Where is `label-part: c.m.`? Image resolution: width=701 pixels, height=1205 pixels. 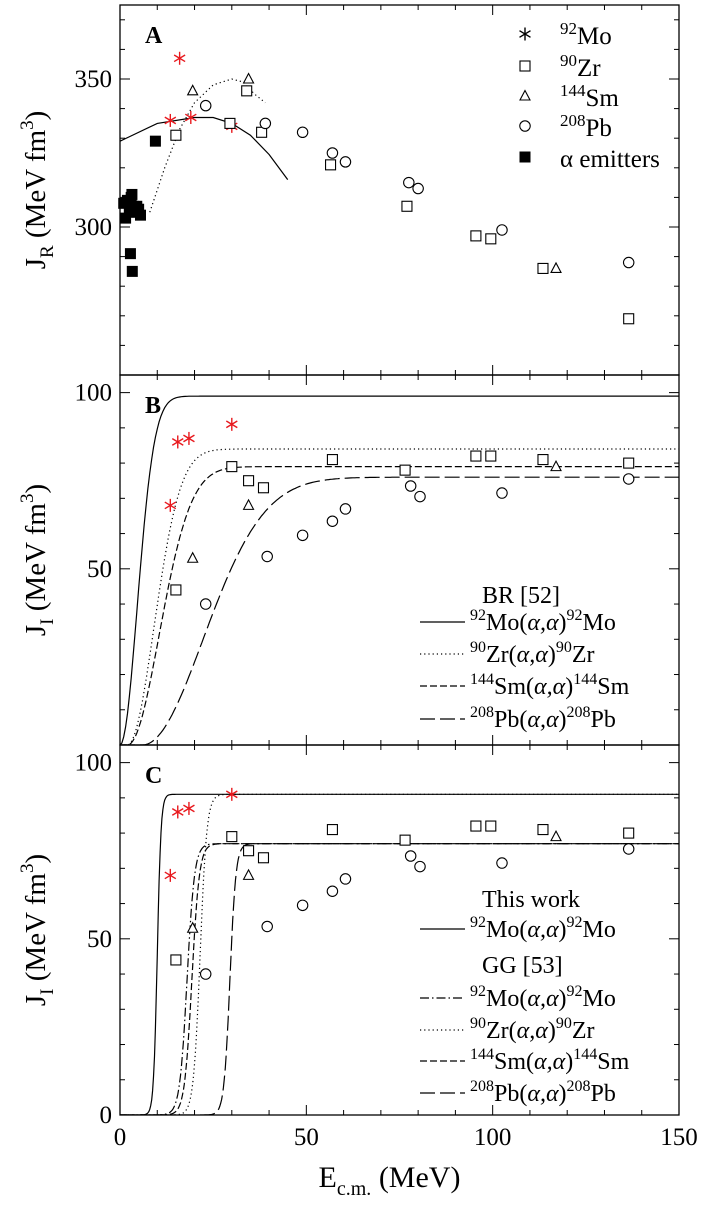
label-part: c.m. is located at coordinates (354, 1189).